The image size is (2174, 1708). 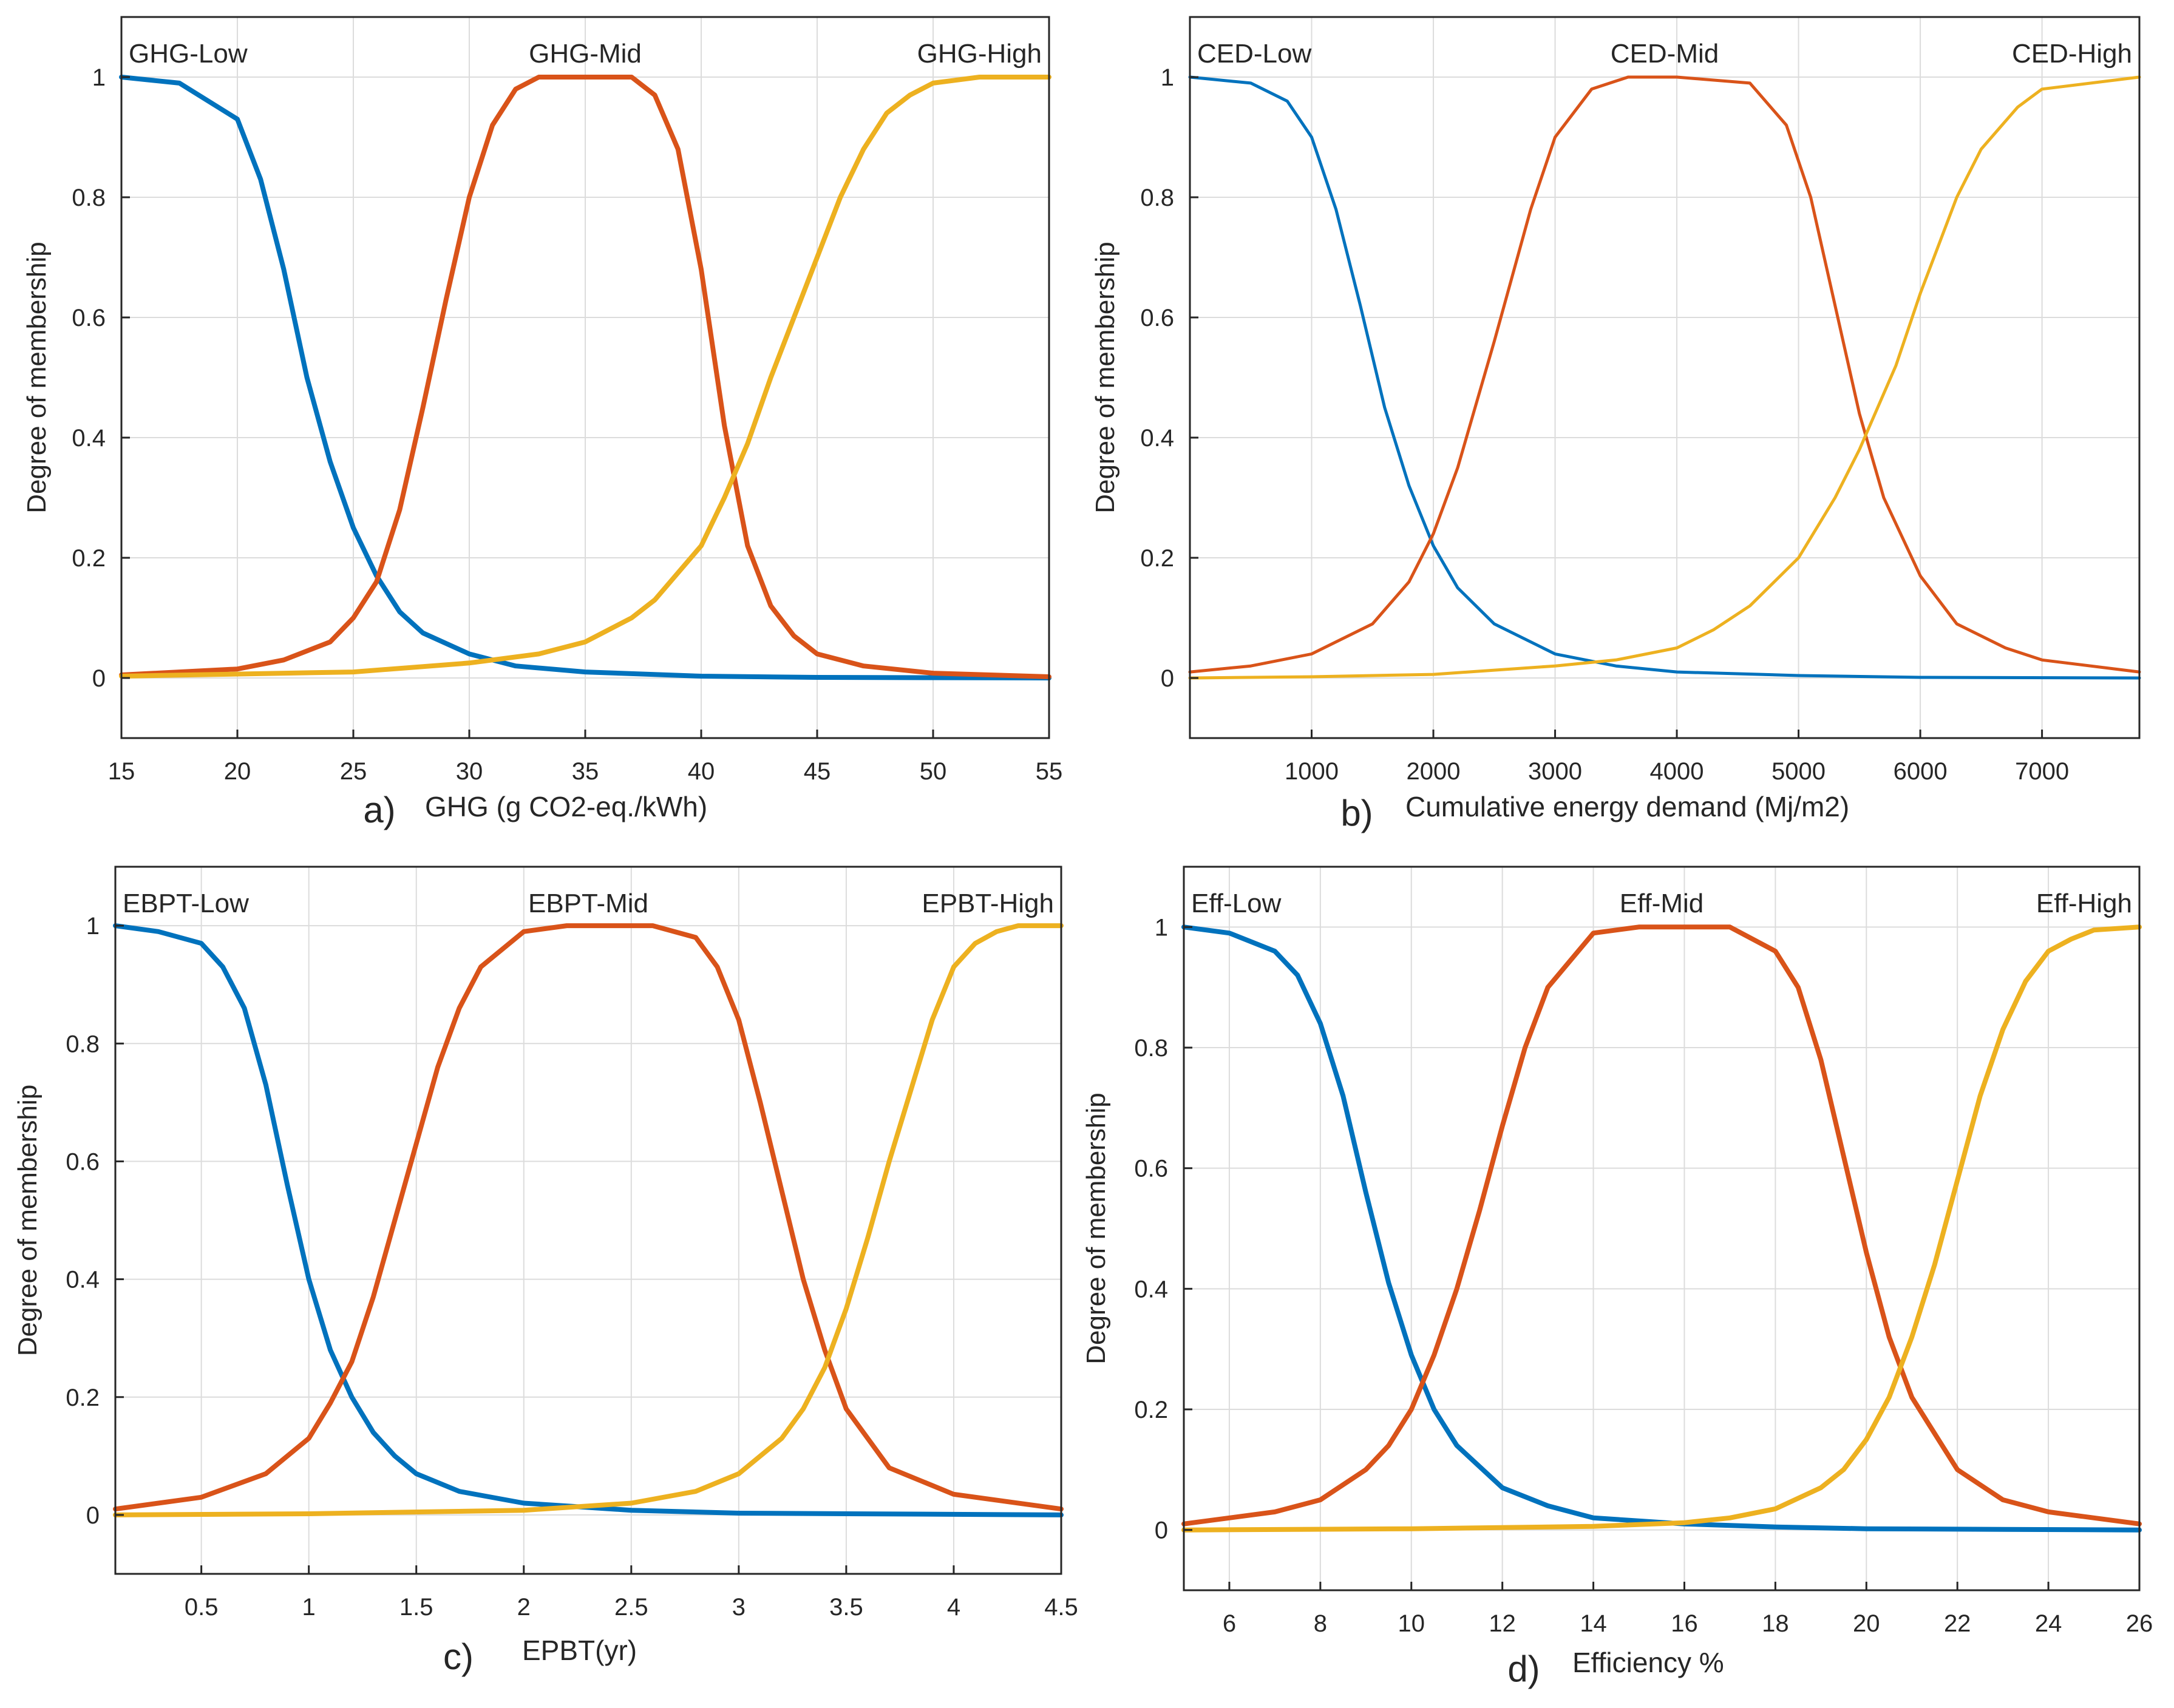 What do you see at coordinates (988, 903) in the screenshot?
I see `series-label-epbt-high: EPBT-High` at bounding box center [988, 903].